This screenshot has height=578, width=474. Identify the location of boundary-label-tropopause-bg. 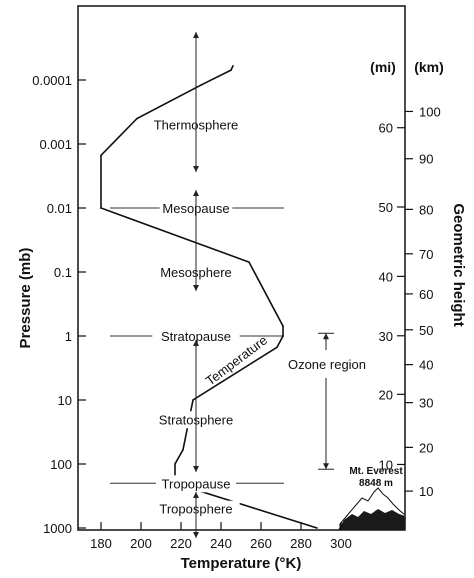
(196, 484).